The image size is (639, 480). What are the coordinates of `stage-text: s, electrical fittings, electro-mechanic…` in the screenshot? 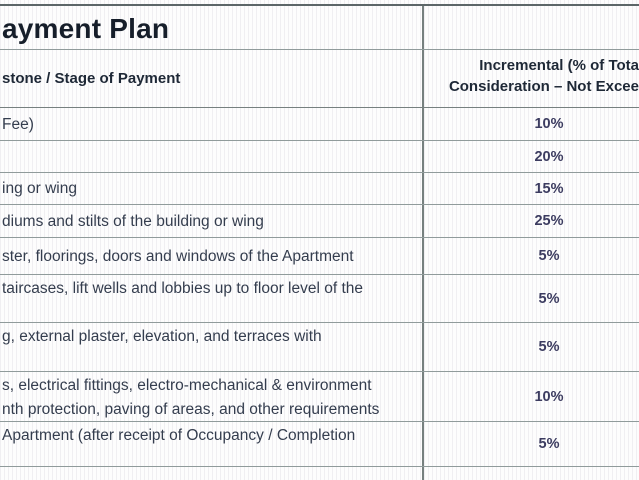 It's located at (187, 385).